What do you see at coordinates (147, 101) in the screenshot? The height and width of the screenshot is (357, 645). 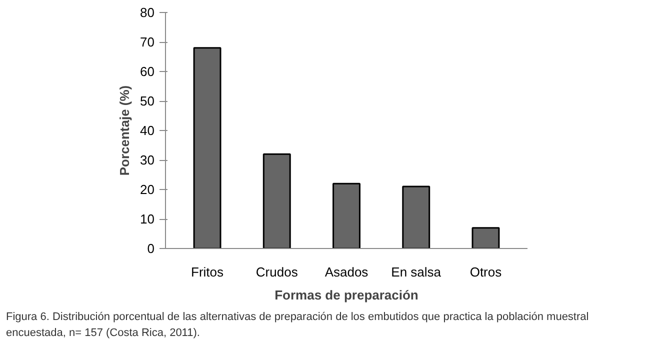 I see `y-tick-label: 50` at bounding box center [147, 101].